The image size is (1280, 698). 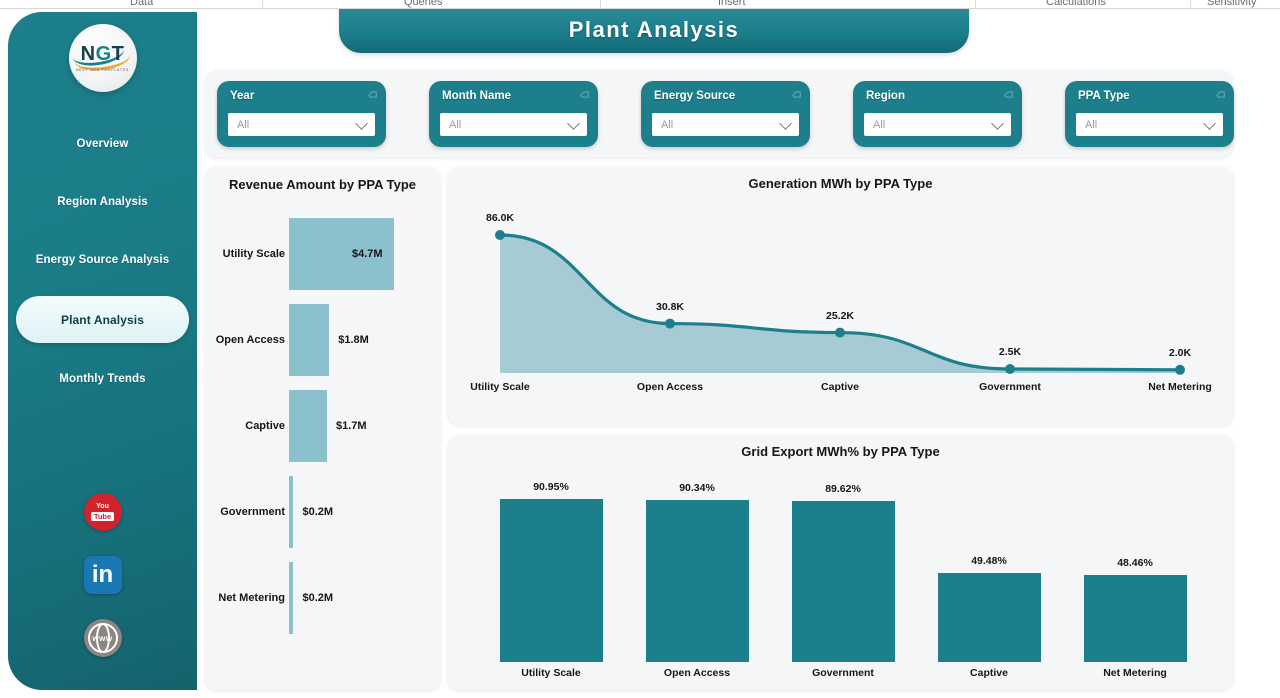 I want to click on page-title-banner: Plant Analysis, so click(x=654, y=31).